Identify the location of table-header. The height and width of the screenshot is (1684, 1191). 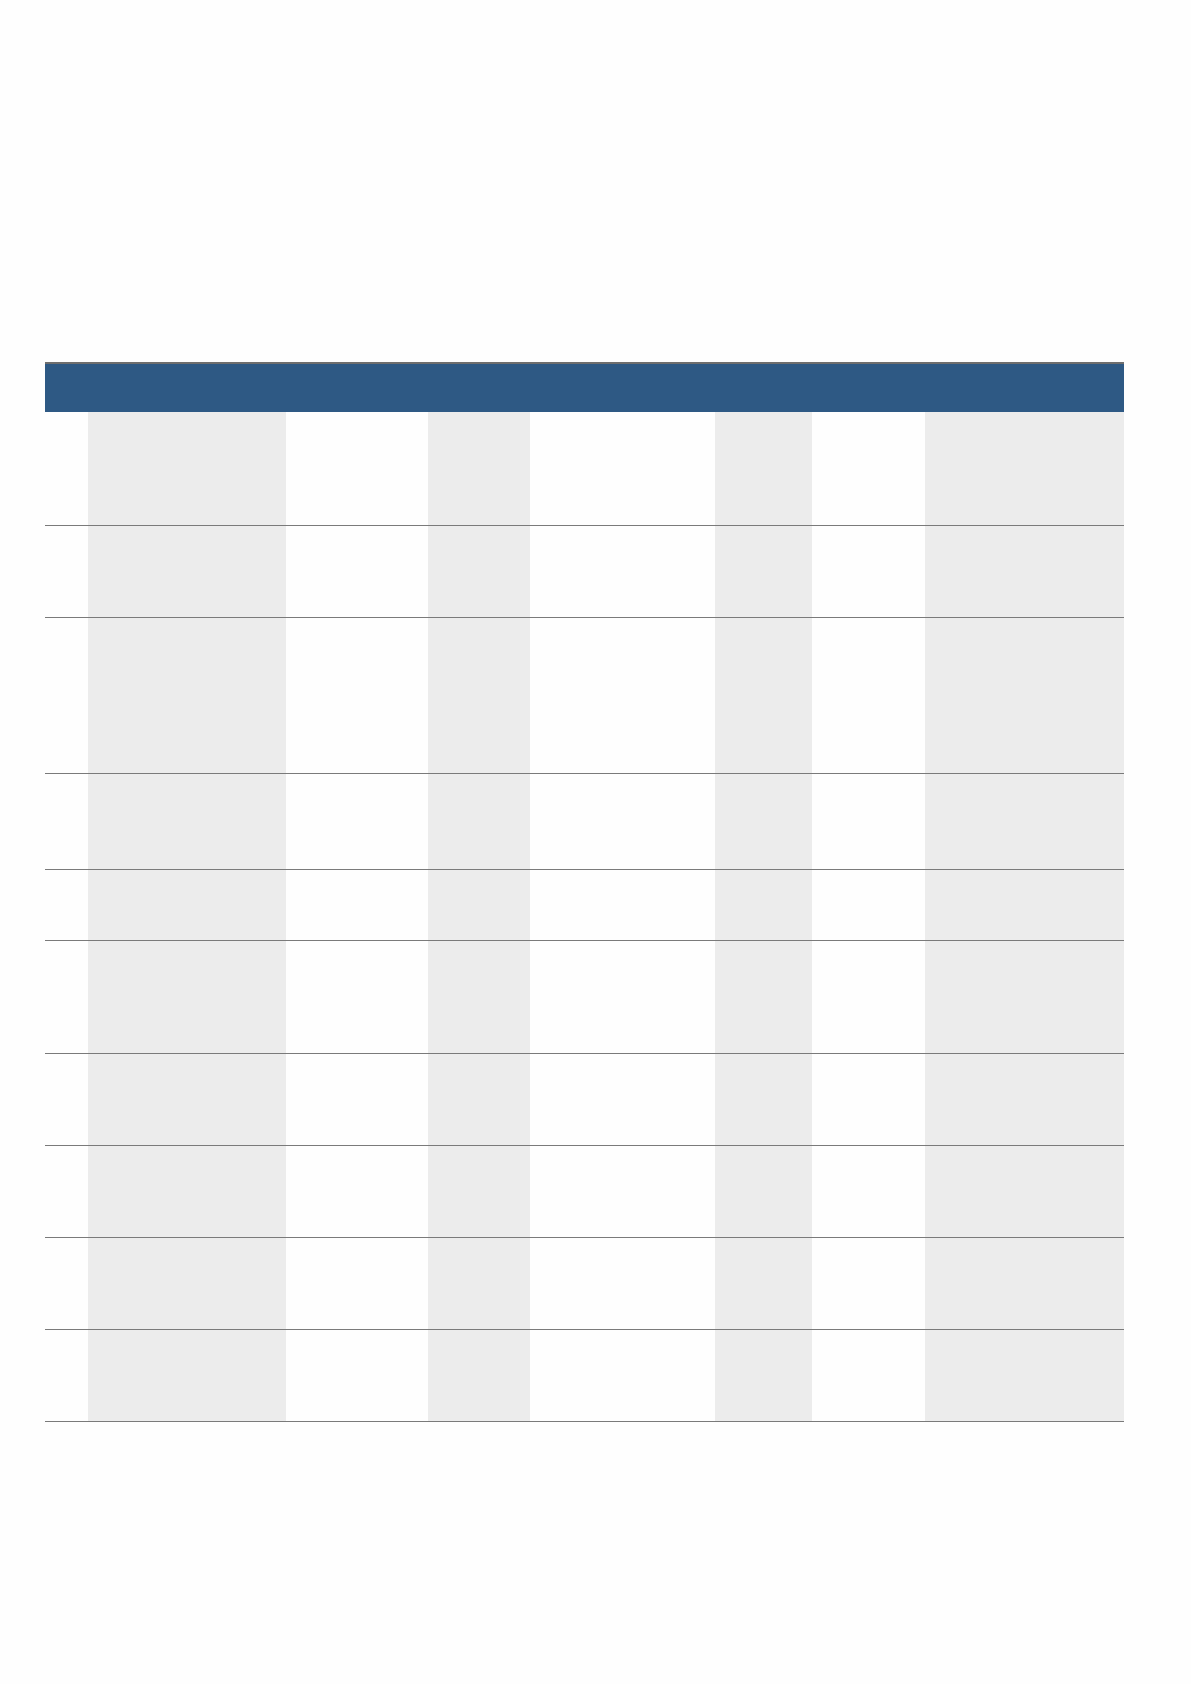
(584, 387).